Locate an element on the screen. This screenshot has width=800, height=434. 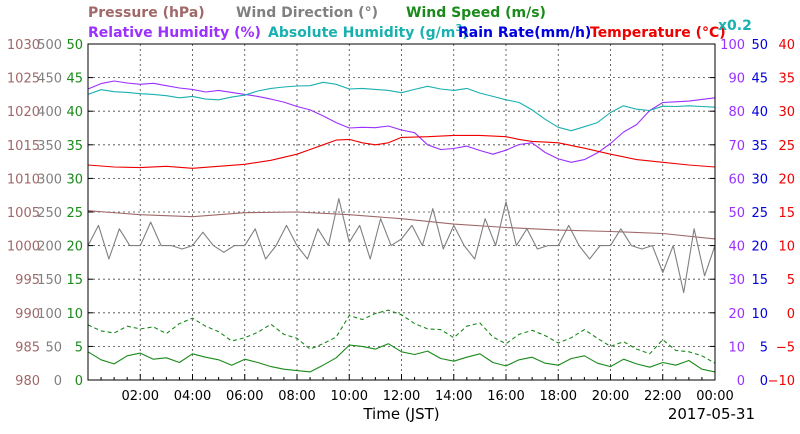
date-label: 2017-05-31 is located at coordinates (711, 414).